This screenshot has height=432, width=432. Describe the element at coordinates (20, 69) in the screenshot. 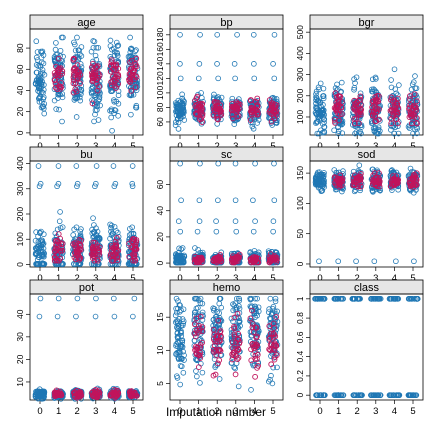

I see `y-tick-label: 60` at that location.